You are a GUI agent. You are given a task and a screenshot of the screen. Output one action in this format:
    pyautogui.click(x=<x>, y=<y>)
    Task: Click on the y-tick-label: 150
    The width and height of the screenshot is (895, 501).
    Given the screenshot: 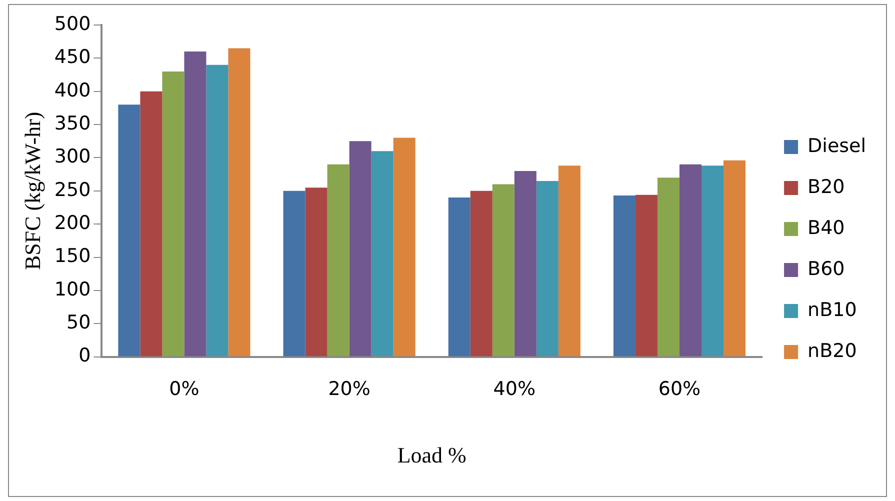 What is the action you would take?
    pyautogui.click(x=72, y=256)
    